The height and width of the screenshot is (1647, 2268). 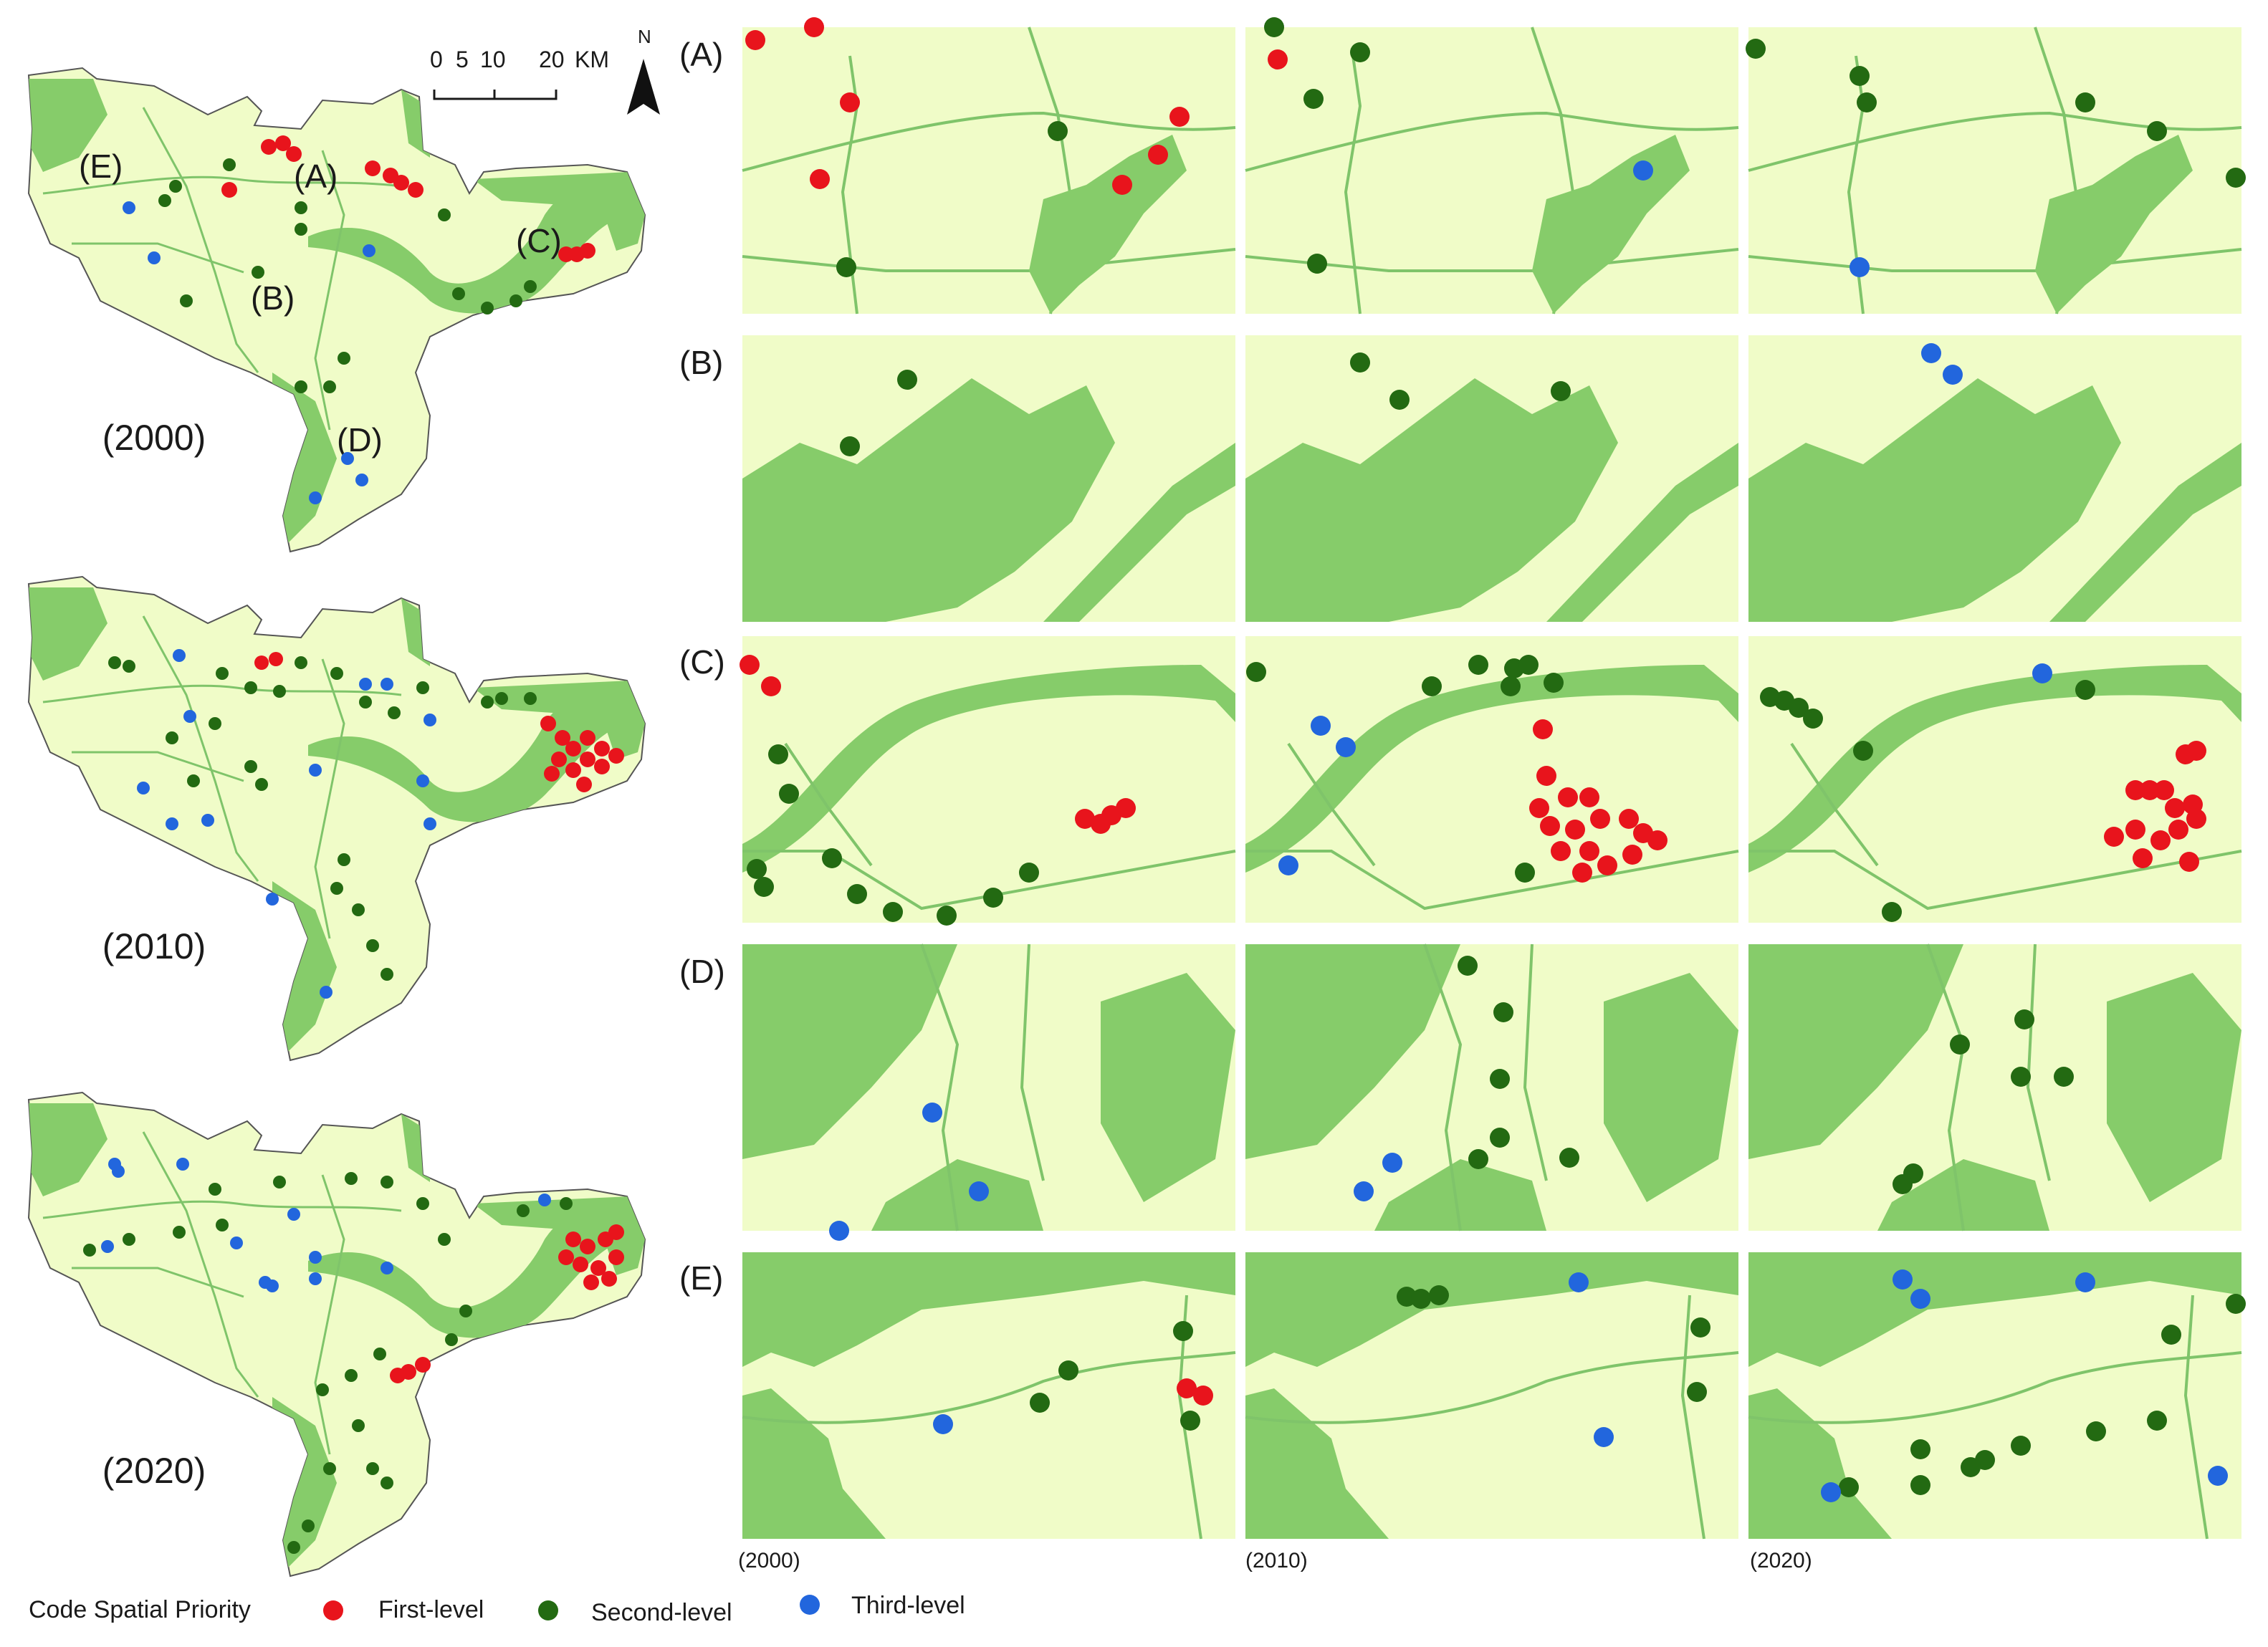 What do you see at coordinates (988, 781) in the screenshot?
I see `panel-c-2000` at bounding box center [988, 781].